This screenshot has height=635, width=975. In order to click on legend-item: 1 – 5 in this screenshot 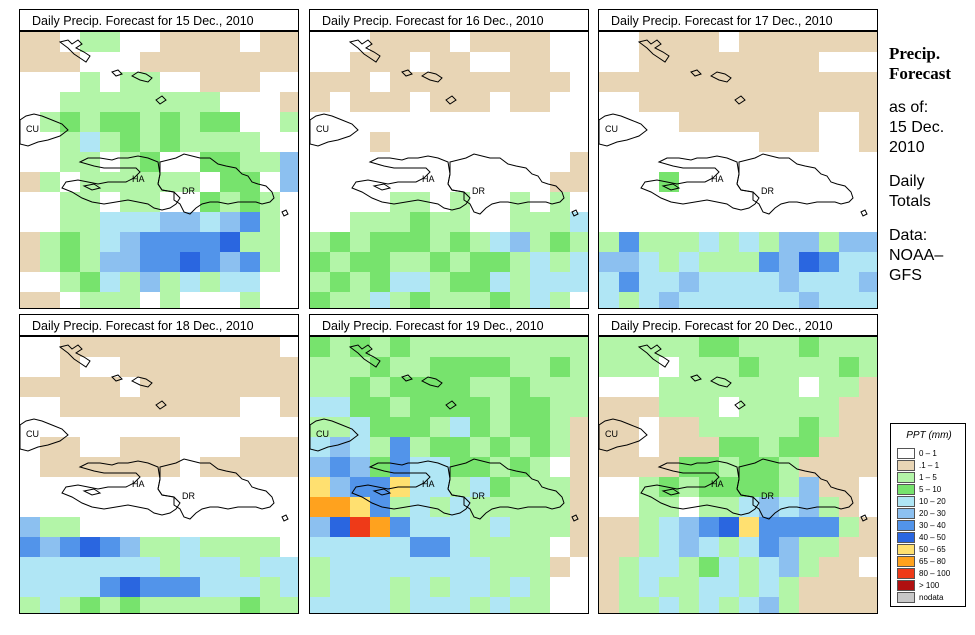, I will do `click(930, 478)`.